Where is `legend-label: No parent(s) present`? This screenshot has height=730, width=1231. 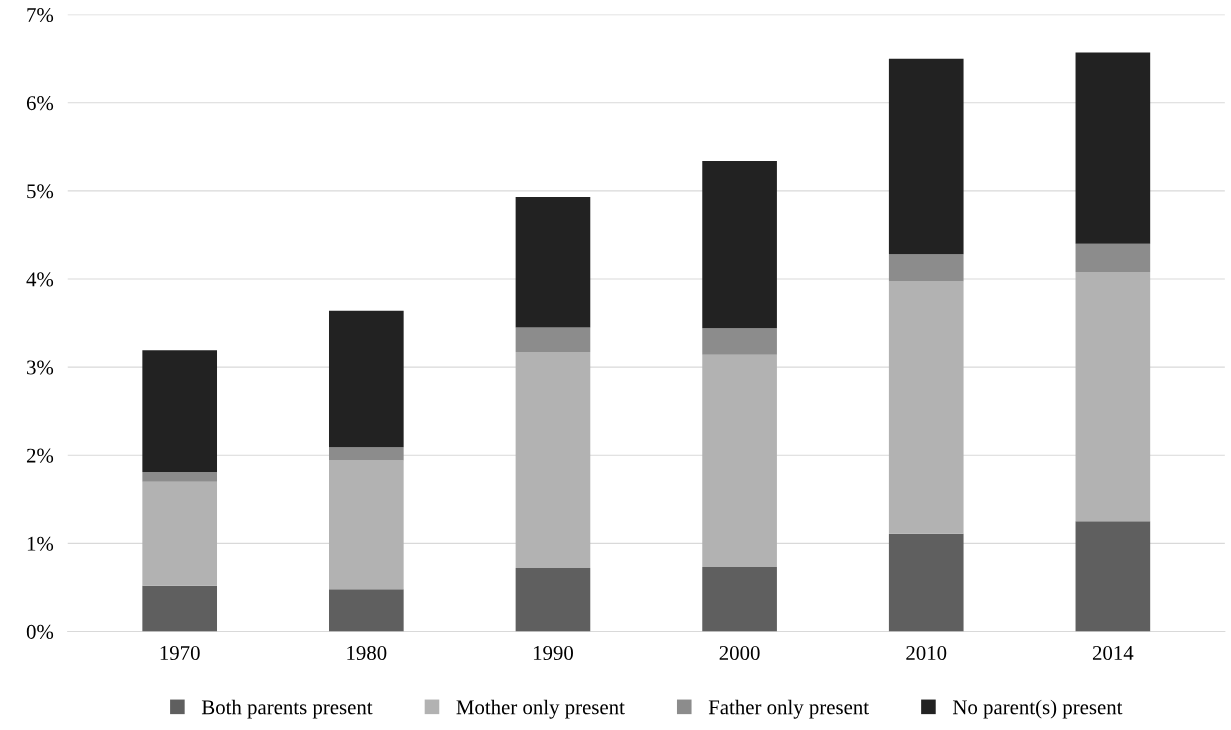 legend-label: No parent(s) present is located at coordinates (1037, 709).